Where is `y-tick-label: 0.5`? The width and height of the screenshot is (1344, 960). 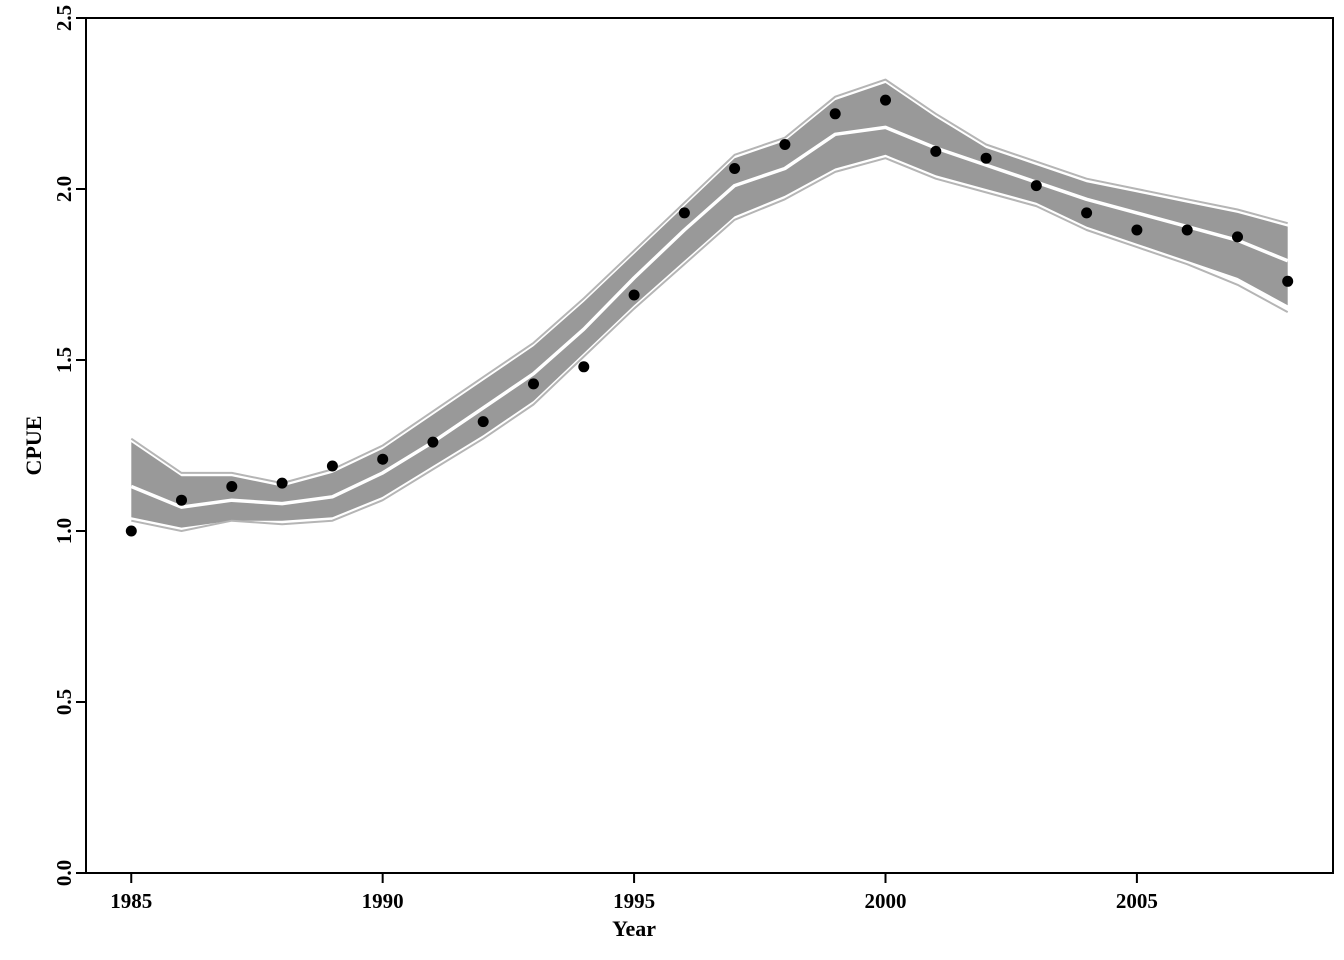
y-tick-label: 0.5 is located at coordinates (64, 702).